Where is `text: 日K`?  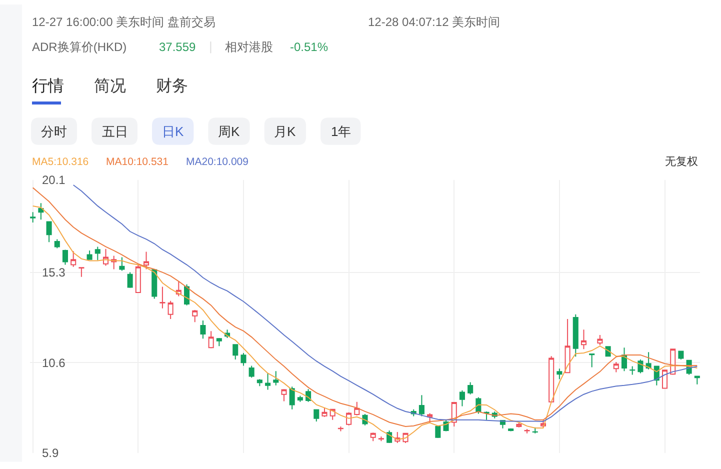
text: 日K is located at coordinates (173, 131).